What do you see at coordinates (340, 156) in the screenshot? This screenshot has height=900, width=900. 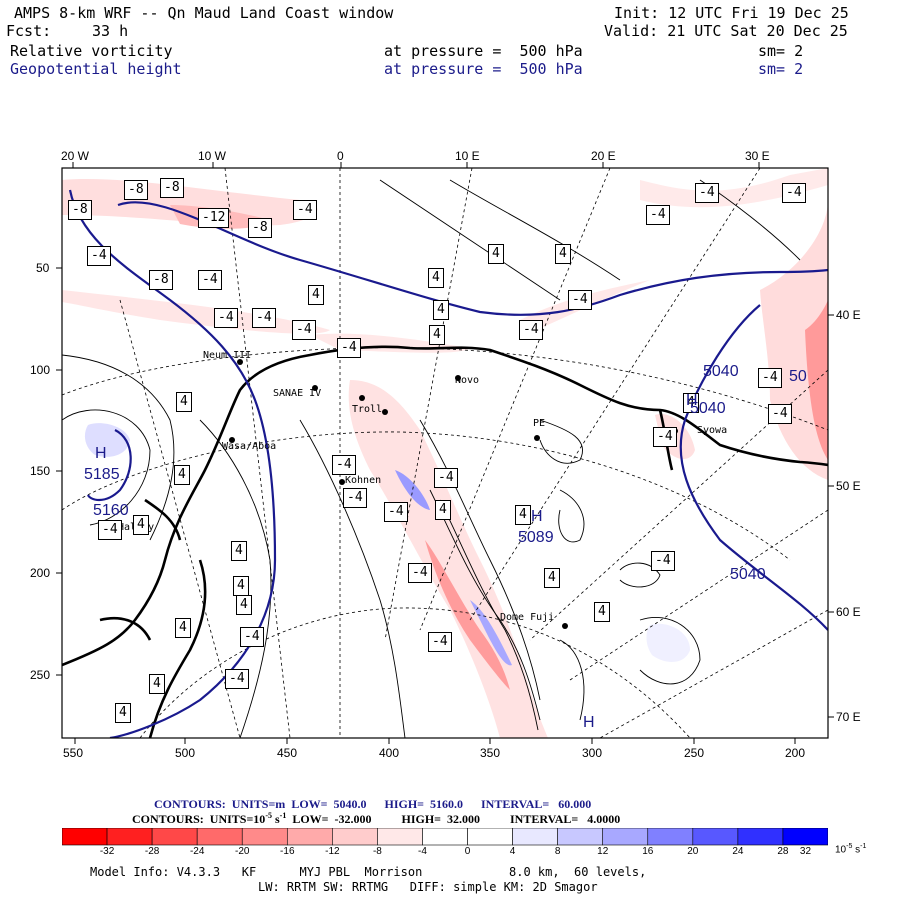 I see `top-axis-label: 0` at bounding box center [340, 156].